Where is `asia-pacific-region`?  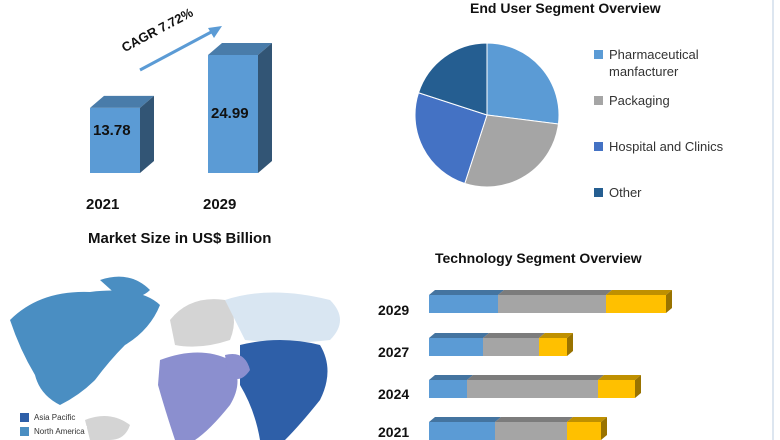 asia-pacific-region is located at coordinates (284, 390).